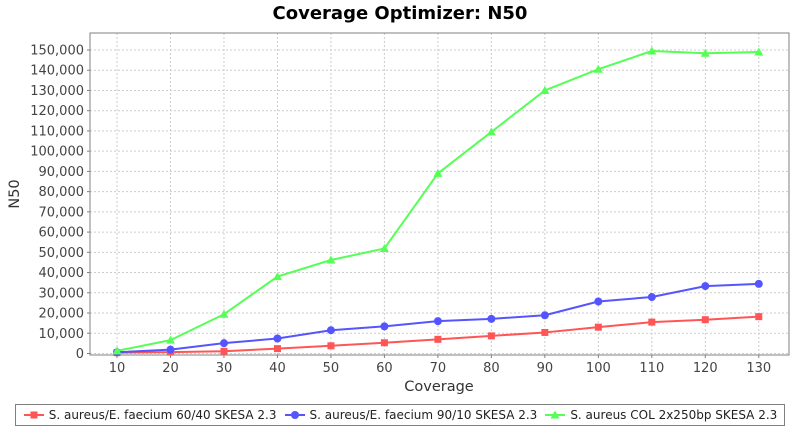 Image resolution: width=800 pixels, height=430 pixels. I want to click on x-tick-labels: 10 20 30 40 50 60 70 80 90 100 110 120 130, so click(440, 368).